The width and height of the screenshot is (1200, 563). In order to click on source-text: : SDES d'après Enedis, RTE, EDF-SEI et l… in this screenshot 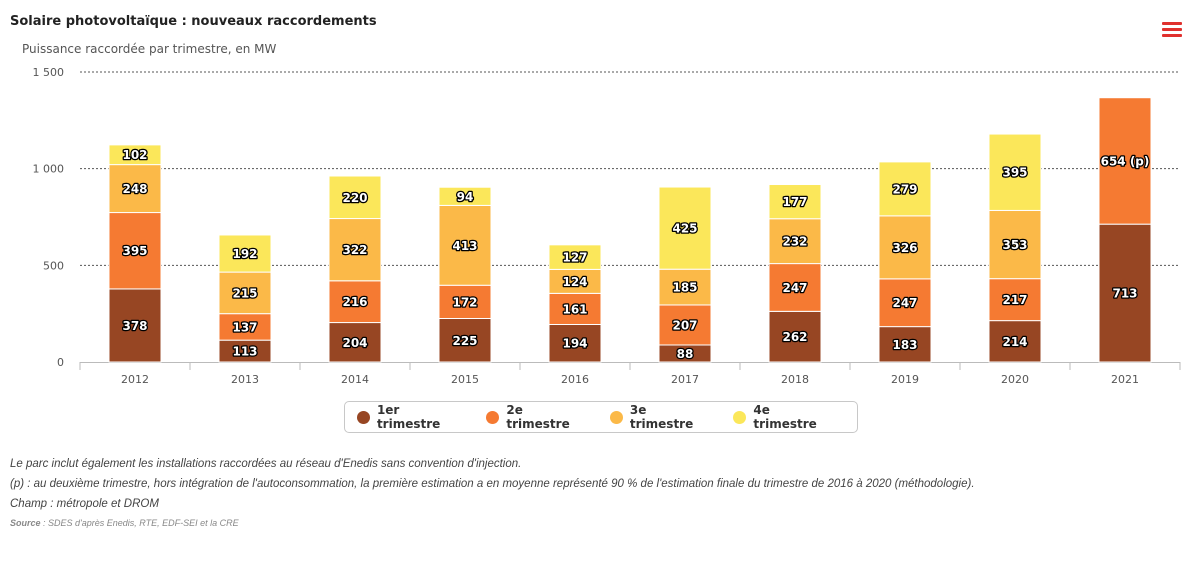, I will do `click(139, 523)`.